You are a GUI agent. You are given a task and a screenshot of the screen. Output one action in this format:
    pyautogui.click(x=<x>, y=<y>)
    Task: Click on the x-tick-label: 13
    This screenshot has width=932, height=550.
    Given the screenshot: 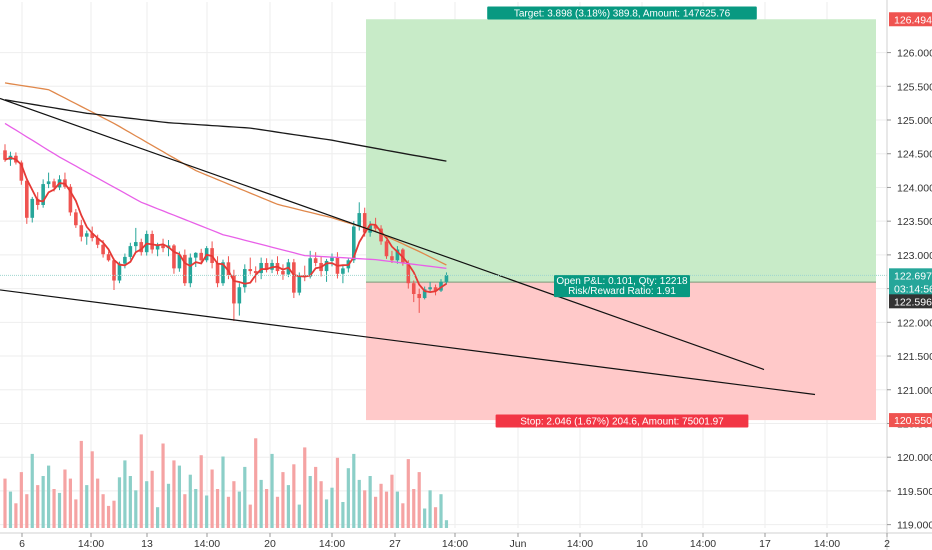 What is the action you would take?
    pyautogui.click(x=147, y=544)
    